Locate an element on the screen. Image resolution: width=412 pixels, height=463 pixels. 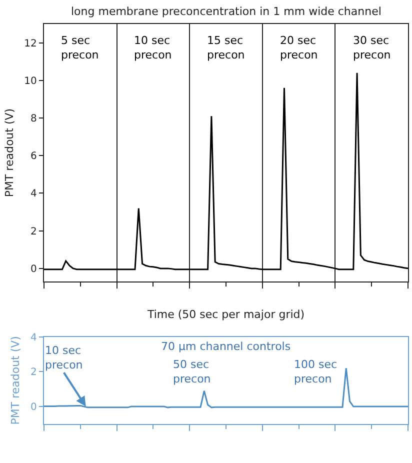
y-tick-label: 8 is located at coordinates (33, 119).